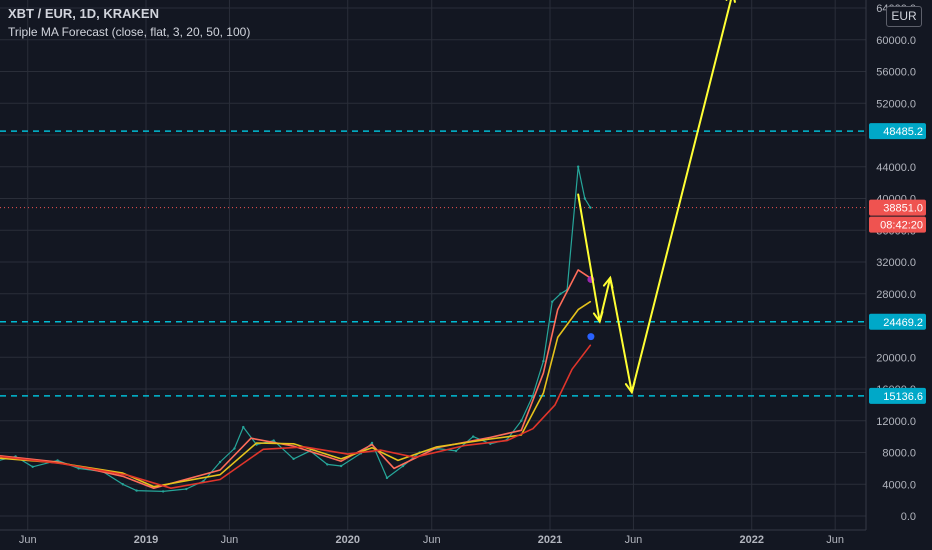 This screenshot has width=932, height=550. I want to click on x-tick-label: 2022, so click(751, 540).